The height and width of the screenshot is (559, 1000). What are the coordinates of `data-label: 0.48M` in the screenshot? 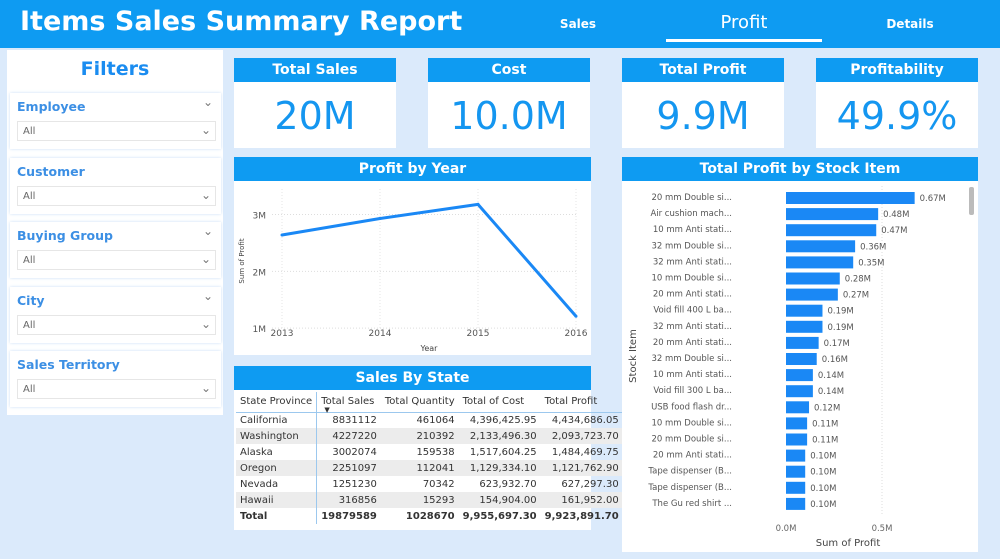 It's located at (896, 215).